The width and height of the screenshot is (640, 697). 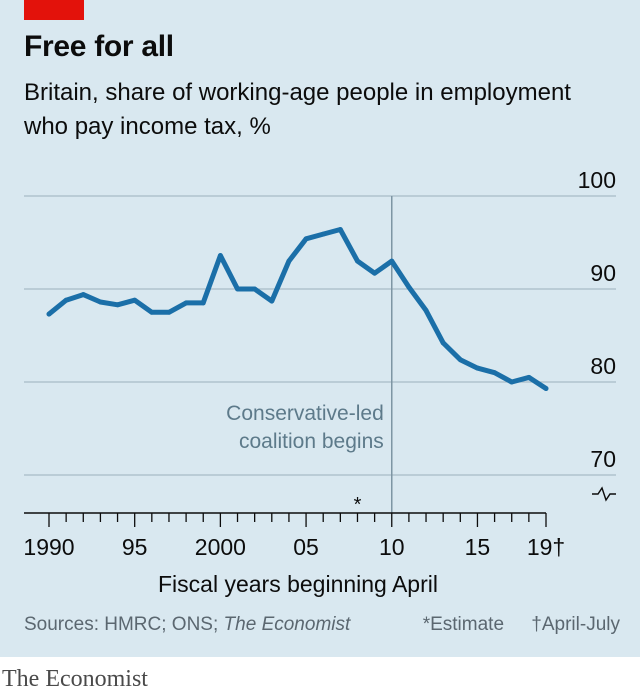 What do you see at coordinates (54, 10) in the screenshot?
I see `brand-red-tag` at bounding box center [54, 10].